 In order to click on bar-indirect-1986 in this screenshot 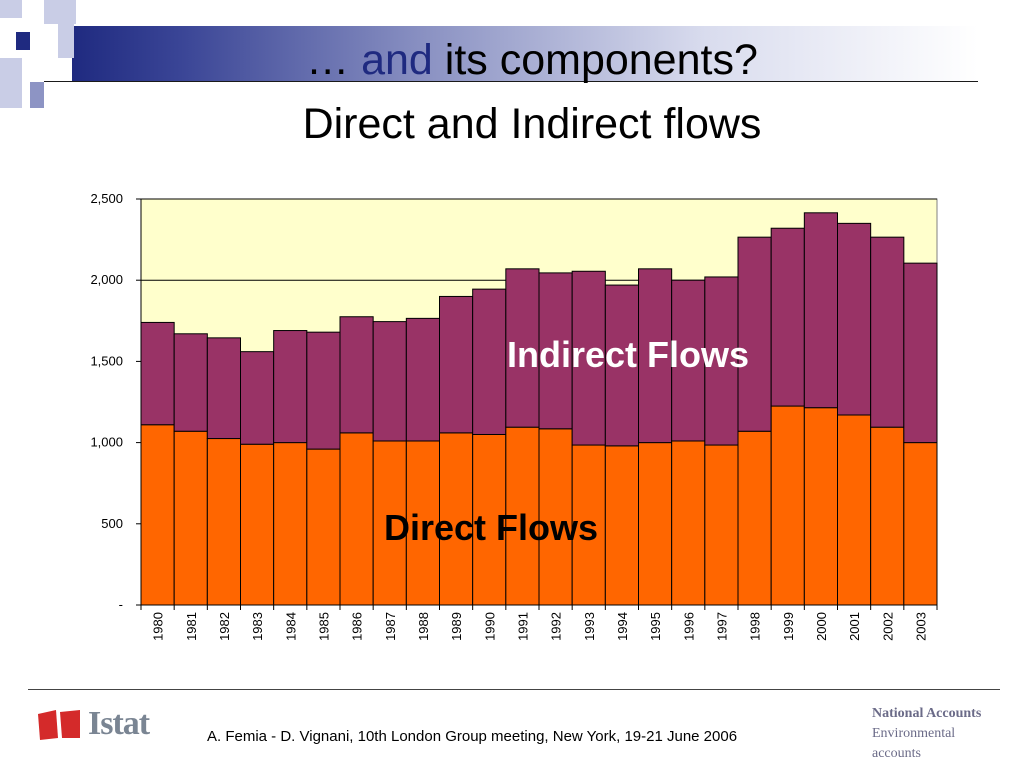, I will do `click(356, 375)`.